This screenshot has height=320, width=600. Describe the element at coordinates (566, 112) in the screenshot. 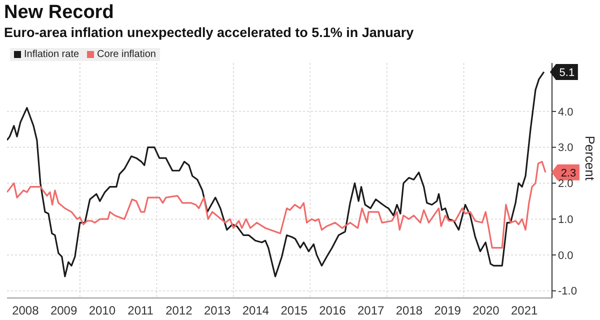

I see `y-tick-label: 4.0` at that location.